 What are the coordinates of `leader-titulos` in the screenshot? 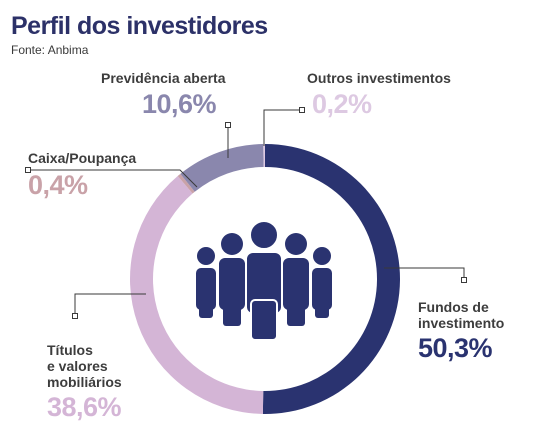 It's located at (110, 304).